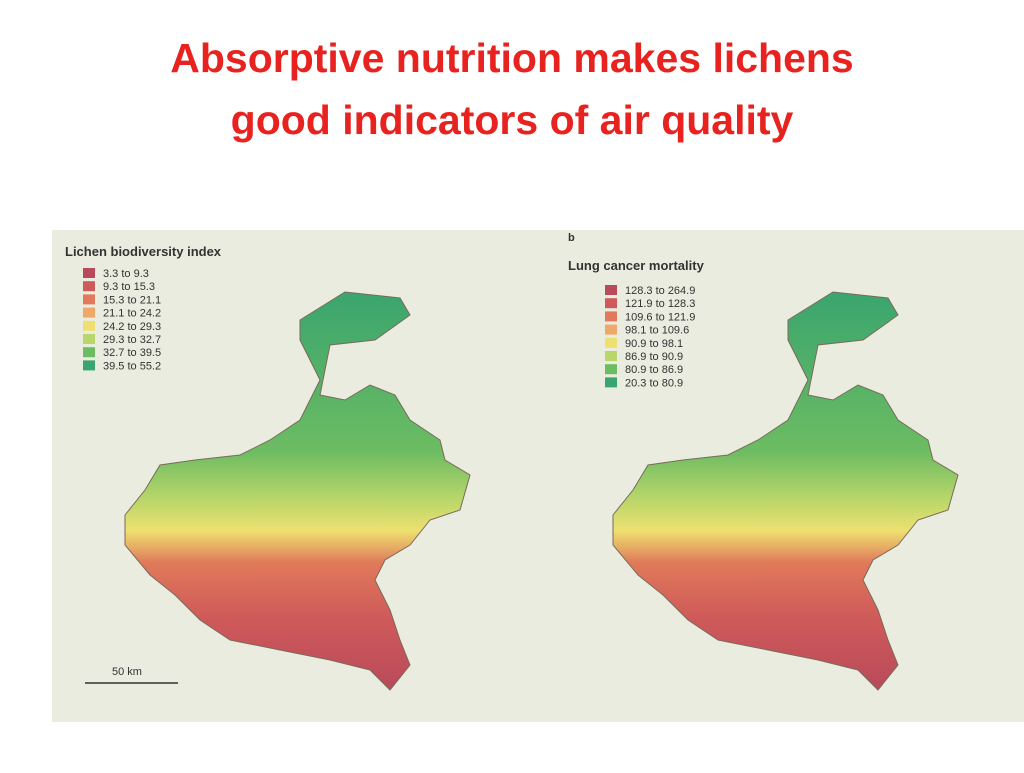 This screenshot has height=773, width=1024. What do you see at coordinates (636, 265) in the screenshot?
I see `map-title: Lung cancer mortality` at bounding box center [636, 265].